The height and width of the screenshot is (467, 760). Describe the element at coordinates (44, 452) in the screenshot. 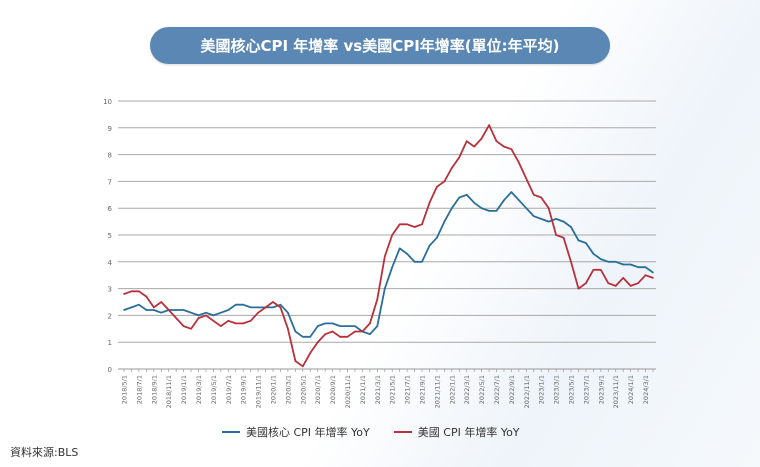

I see `source-note: 資料來源:BLS` at that location.